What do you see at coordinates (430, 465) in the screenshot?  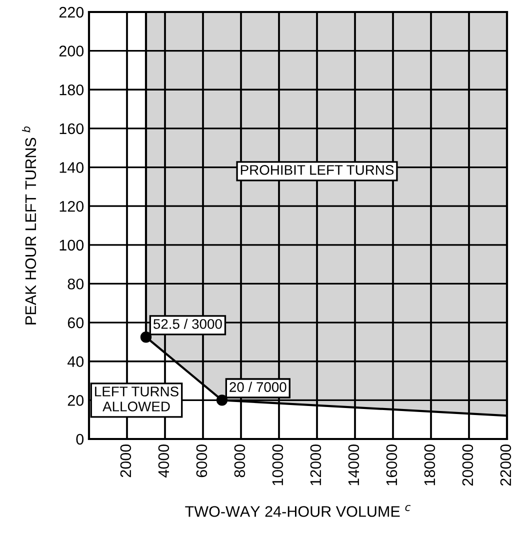 I see `x-tick-label: 18000` at bounding box center [430, 465].